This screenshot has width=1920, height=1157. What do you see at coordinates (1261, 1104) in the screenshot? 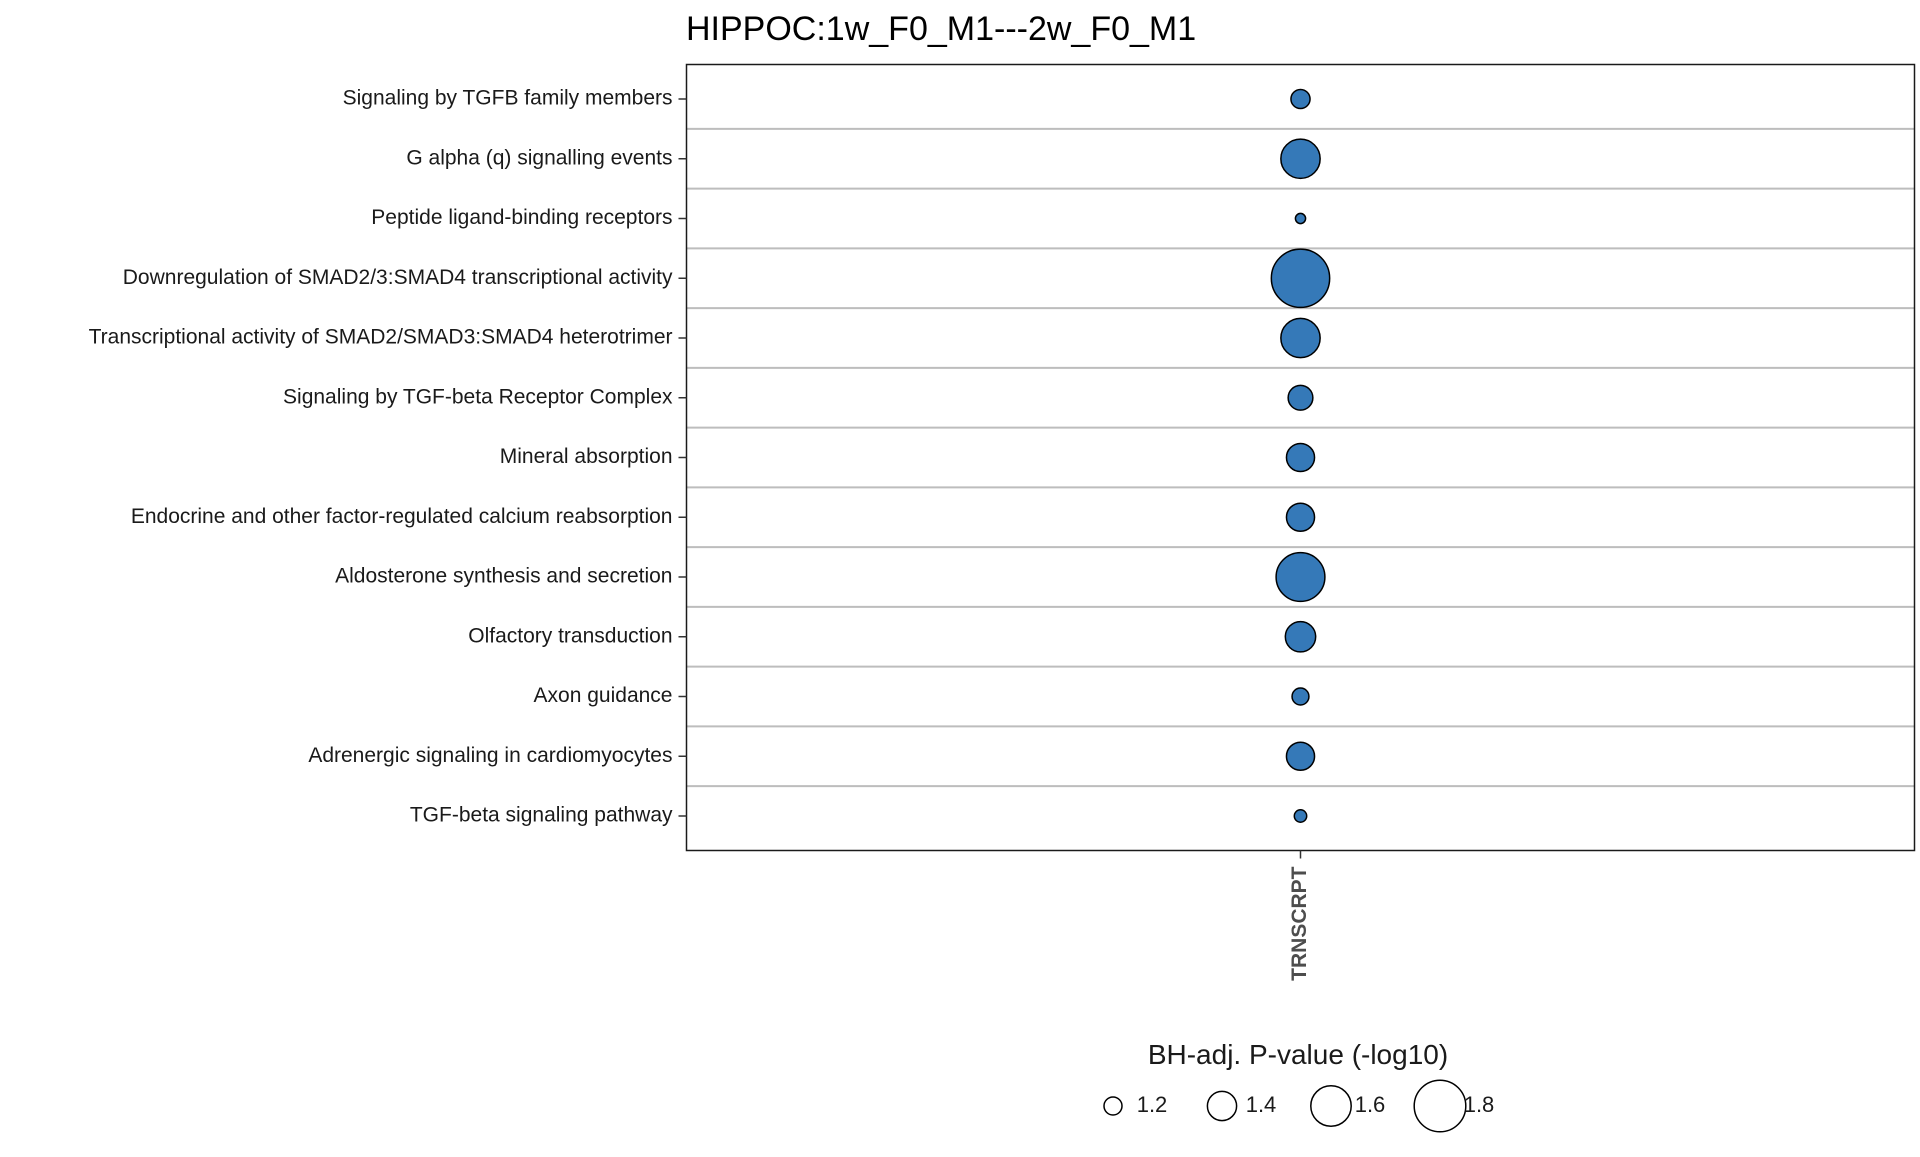
I see `legend-key-label: 1.4` at bounding box center [1261, 1104].